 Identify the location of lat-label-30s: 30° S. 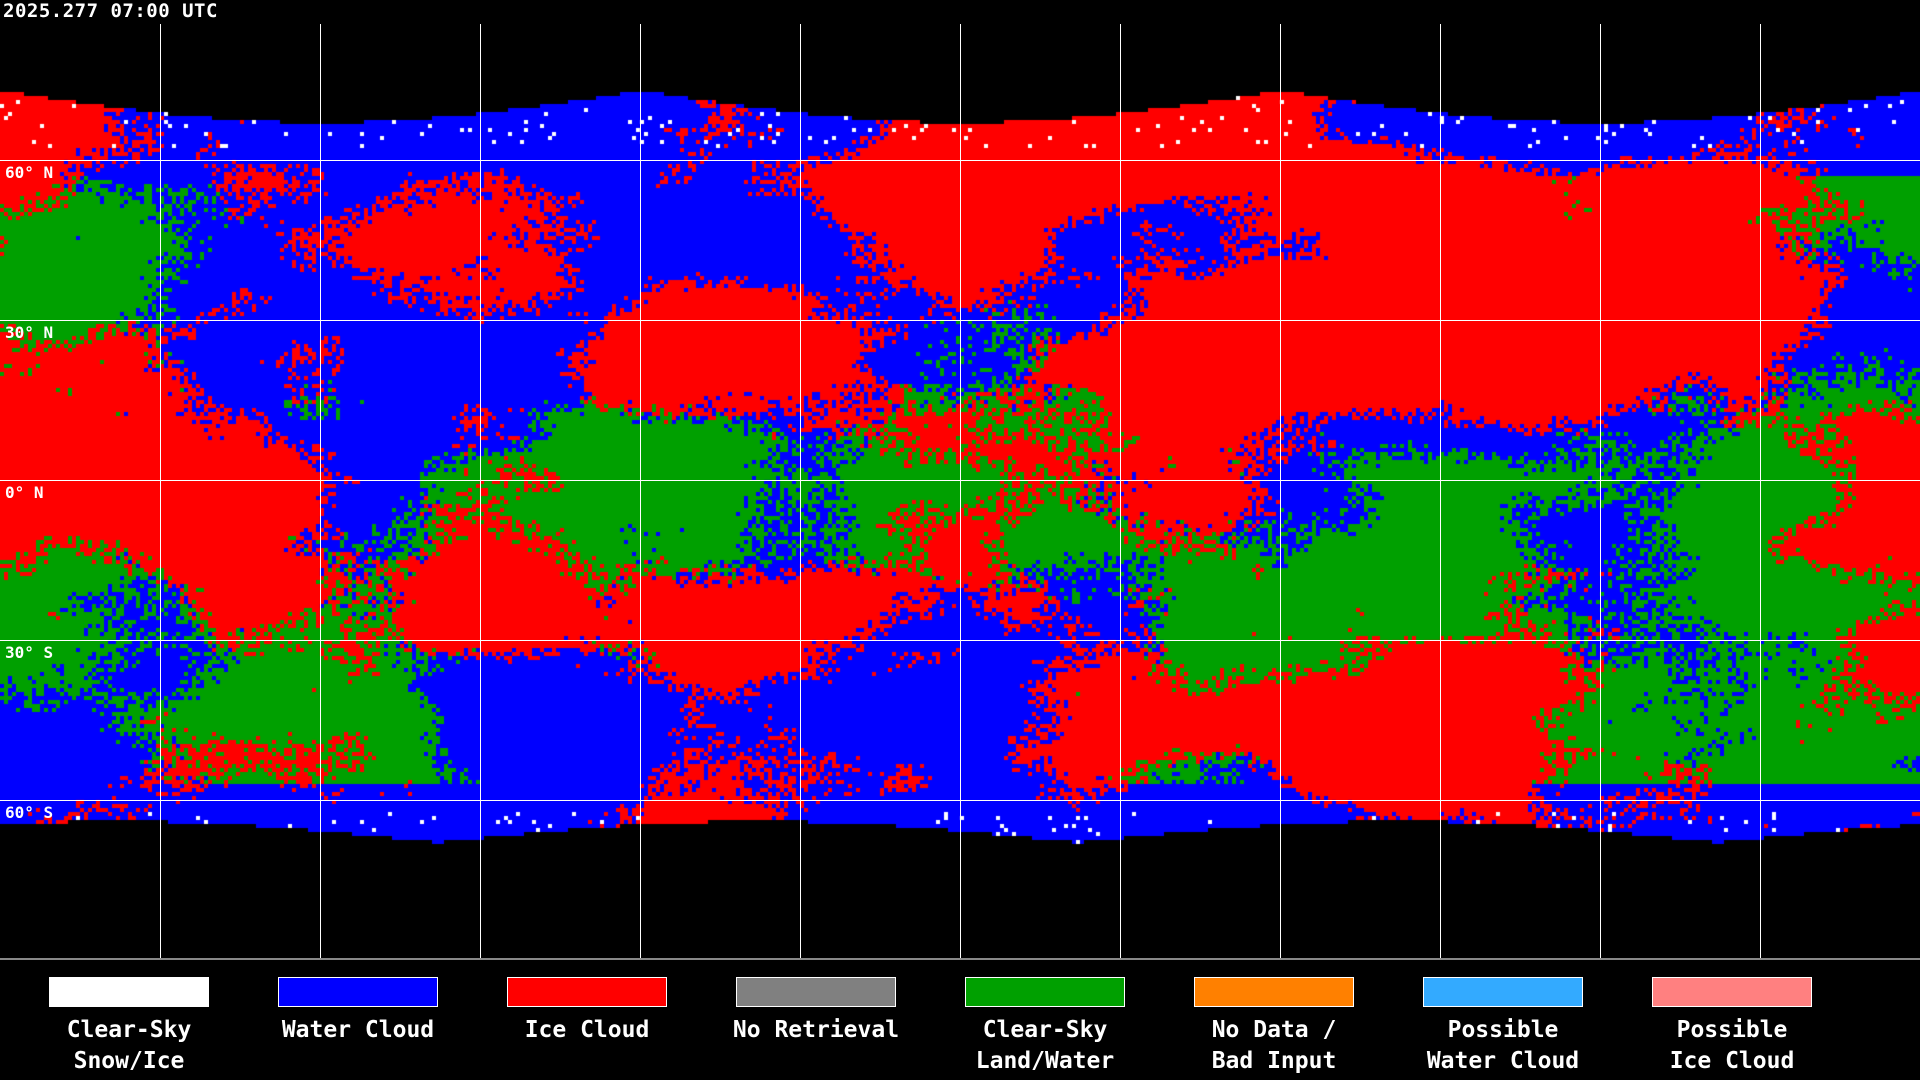
(29, 652).